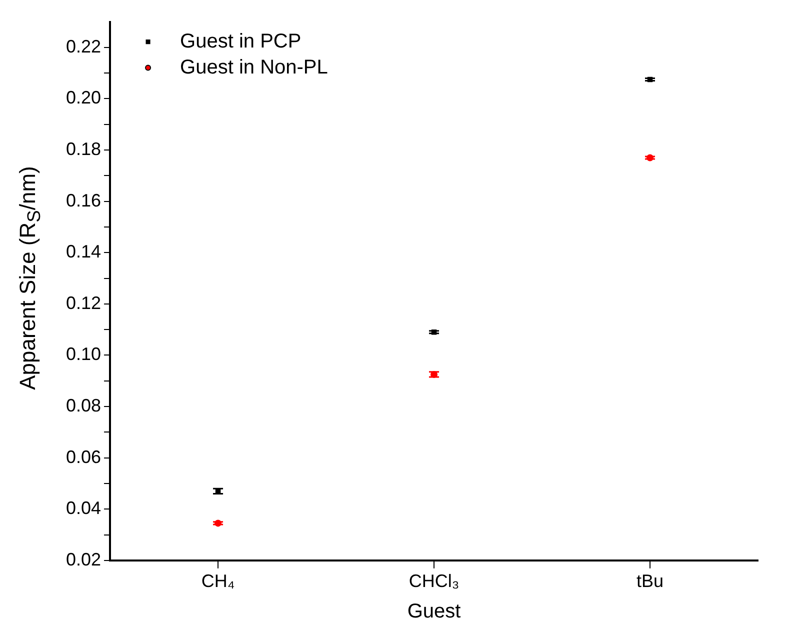 The height and width of the screenshot is (643, 786). What do you see at coordinates (84, 200) in the screenshot?
I see `y-tick-label: 0.16` at bounding box center [84, 200].